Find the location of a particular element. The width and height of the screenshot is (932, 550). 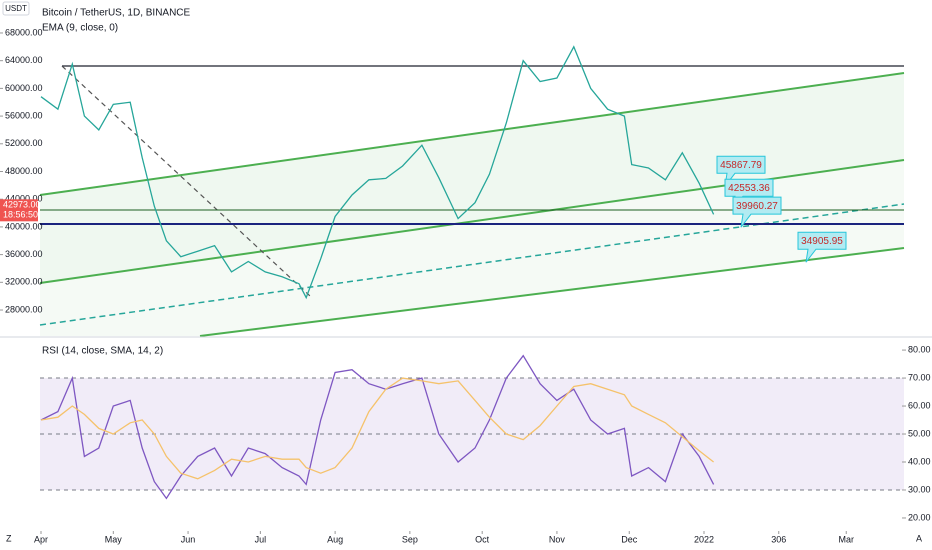

y-tick-label: 60.00 is located at coordinates (919, 405).